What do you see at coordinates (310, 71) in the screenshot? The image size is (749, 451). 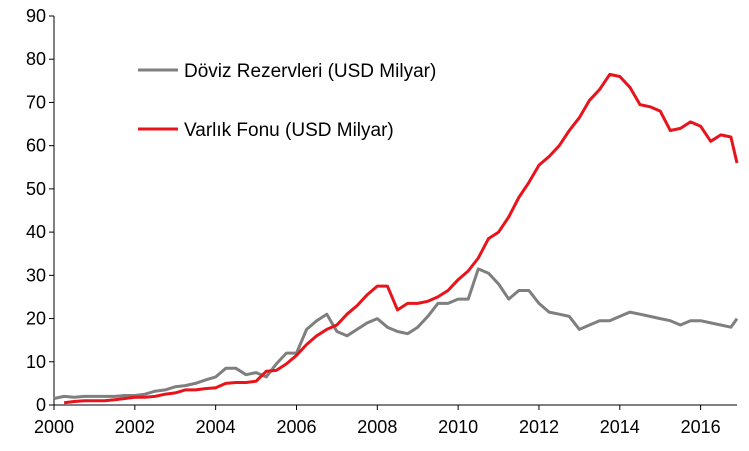 I see `legend-label-reserves: Döviz Rezervleri (USD Milyar)` at bounding box center [310, 71].